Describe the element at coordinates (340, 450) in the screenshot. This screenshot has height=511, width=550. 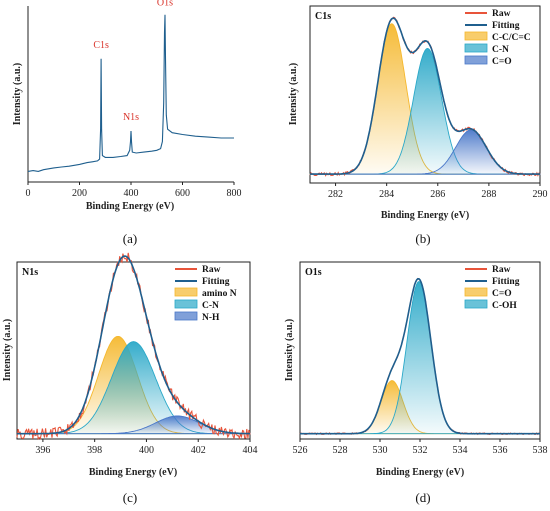
I see `x-tick-label: 528` at that location.